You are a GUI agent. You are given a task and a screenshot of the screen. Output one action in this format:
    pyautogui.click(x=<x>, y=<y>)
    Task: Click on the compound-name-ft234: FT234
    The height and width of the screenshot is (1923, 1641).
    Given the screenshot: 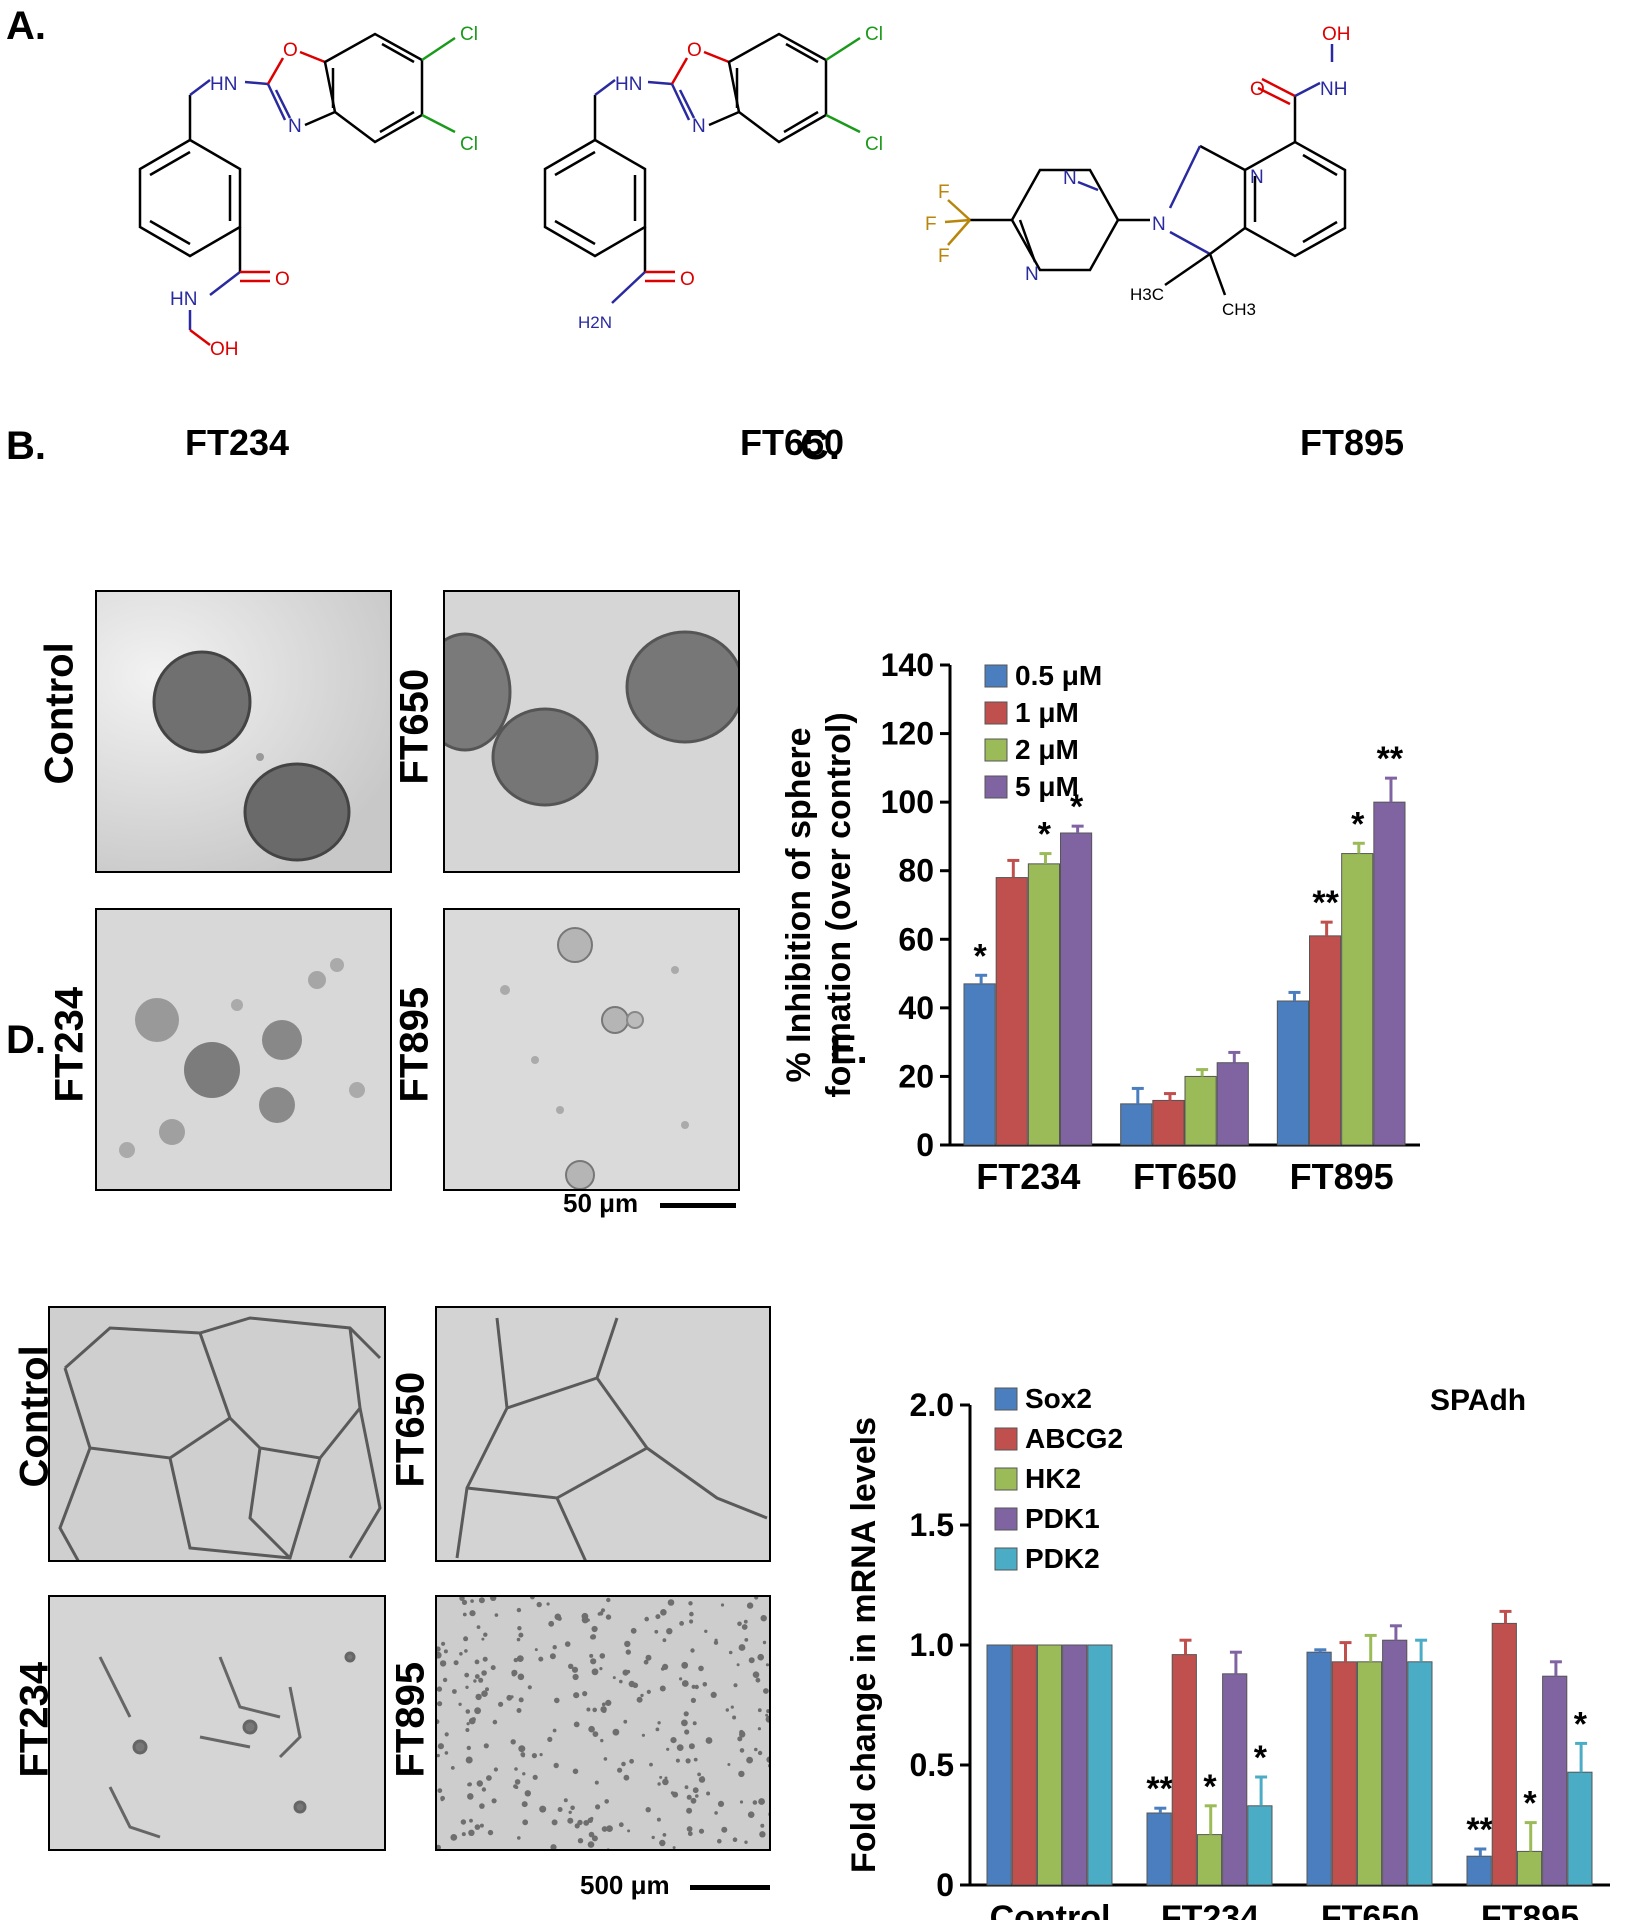 What is the action you would take?
    pyautogui.click(x=237, y=442)
    